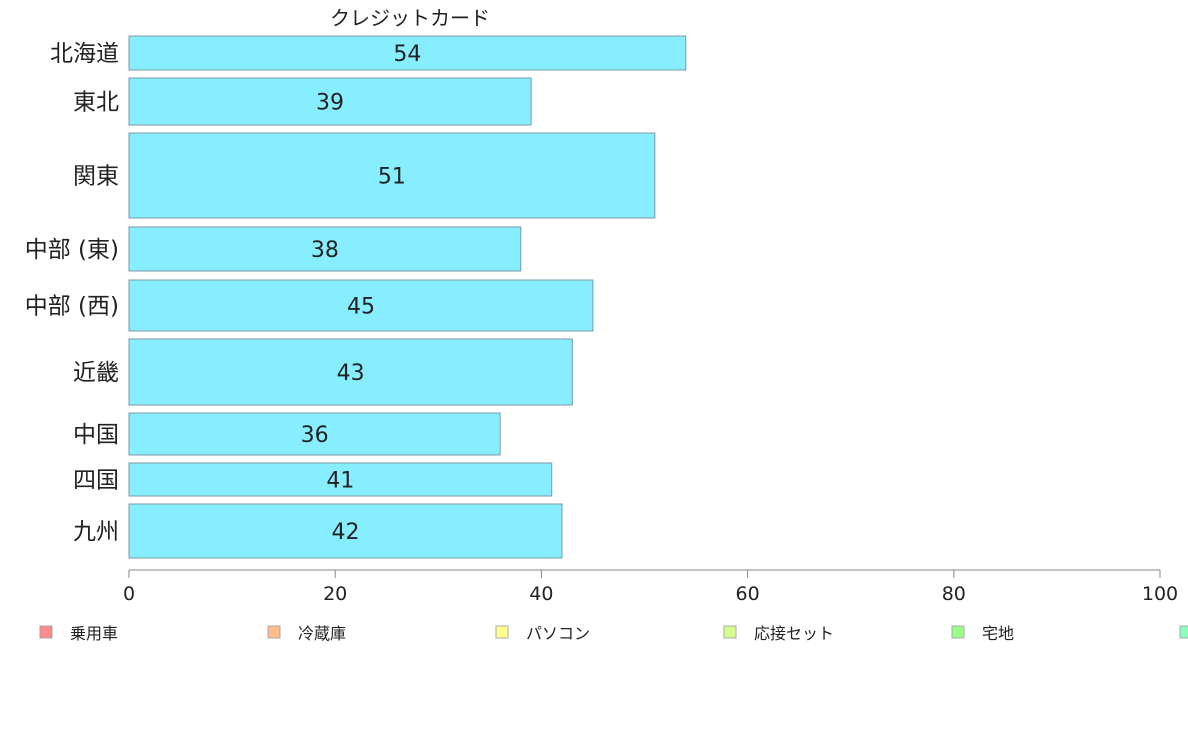 Image resolution: width=1188 pixels, height=740 pixels. What do you see at coordinates (84, 54) in the screenshot?
I see `category-label: 北海道` at bounding box center [84, 54].